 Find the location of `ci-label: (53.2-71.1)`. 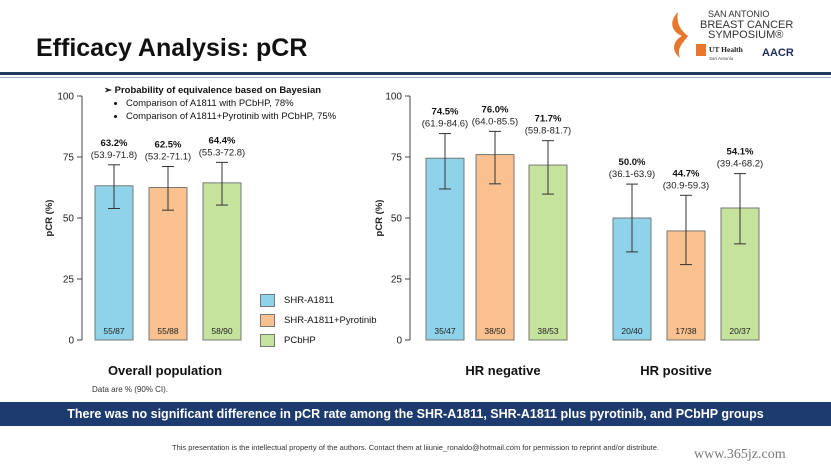

ci-label: (53.2-71.1) is located at coordinates (168, 157).